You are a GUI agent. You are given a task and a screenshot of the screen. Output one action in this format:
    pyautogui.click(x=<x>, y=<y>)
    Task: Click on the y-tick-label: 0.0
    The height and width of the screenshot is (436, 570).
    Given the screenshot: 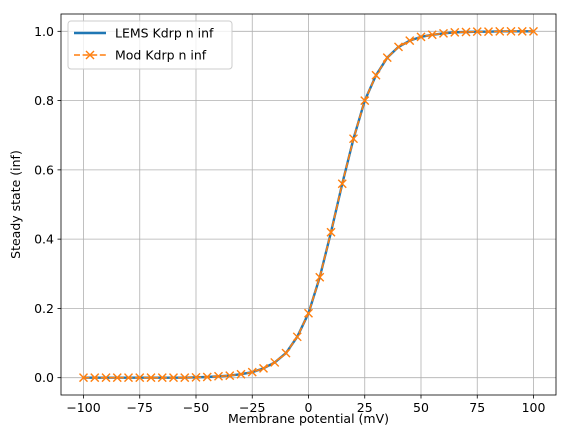 What is the action you would take?
    pyautogui.click(x=44, y=377)
    